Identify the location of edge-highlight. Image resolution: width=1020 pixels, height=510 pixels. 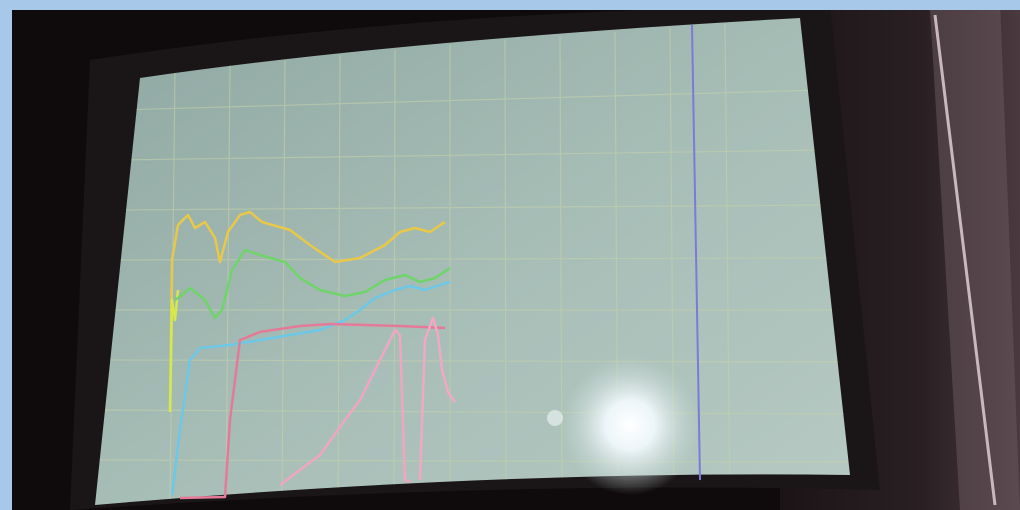
(965, 260).